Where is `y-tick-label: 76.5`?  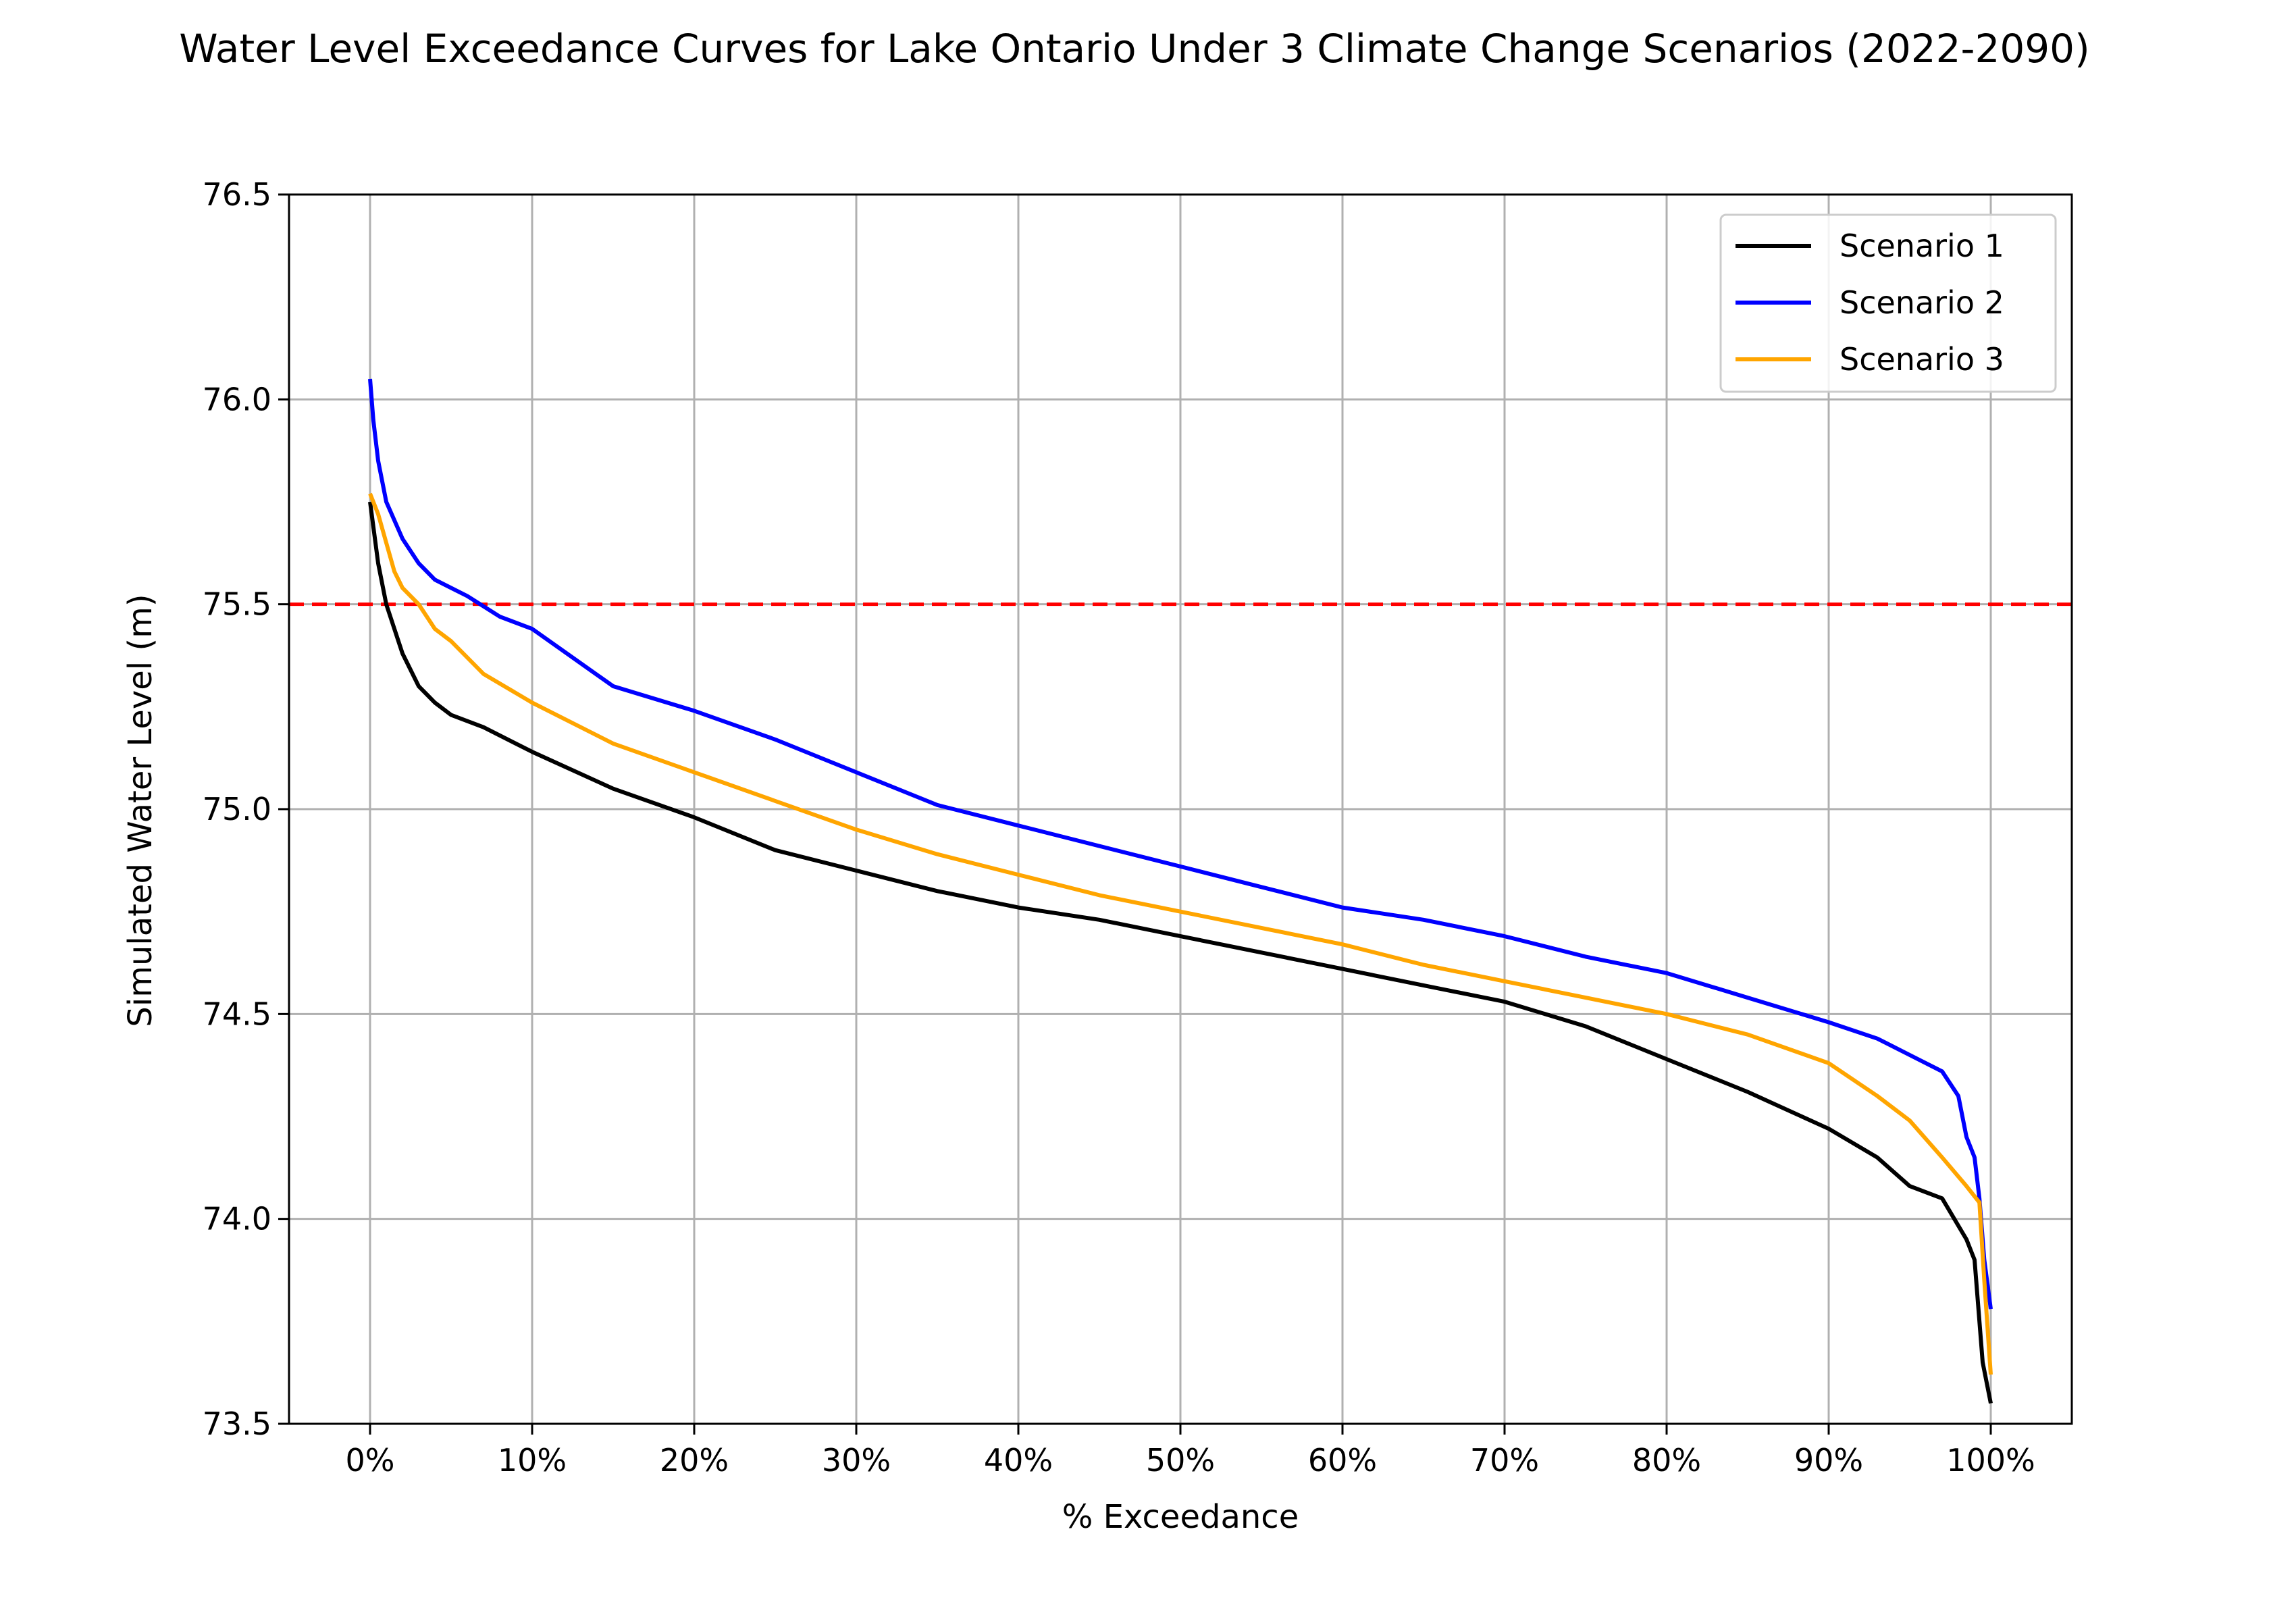
y-tick-label: 76.5 is located at coordinates (237, 194).